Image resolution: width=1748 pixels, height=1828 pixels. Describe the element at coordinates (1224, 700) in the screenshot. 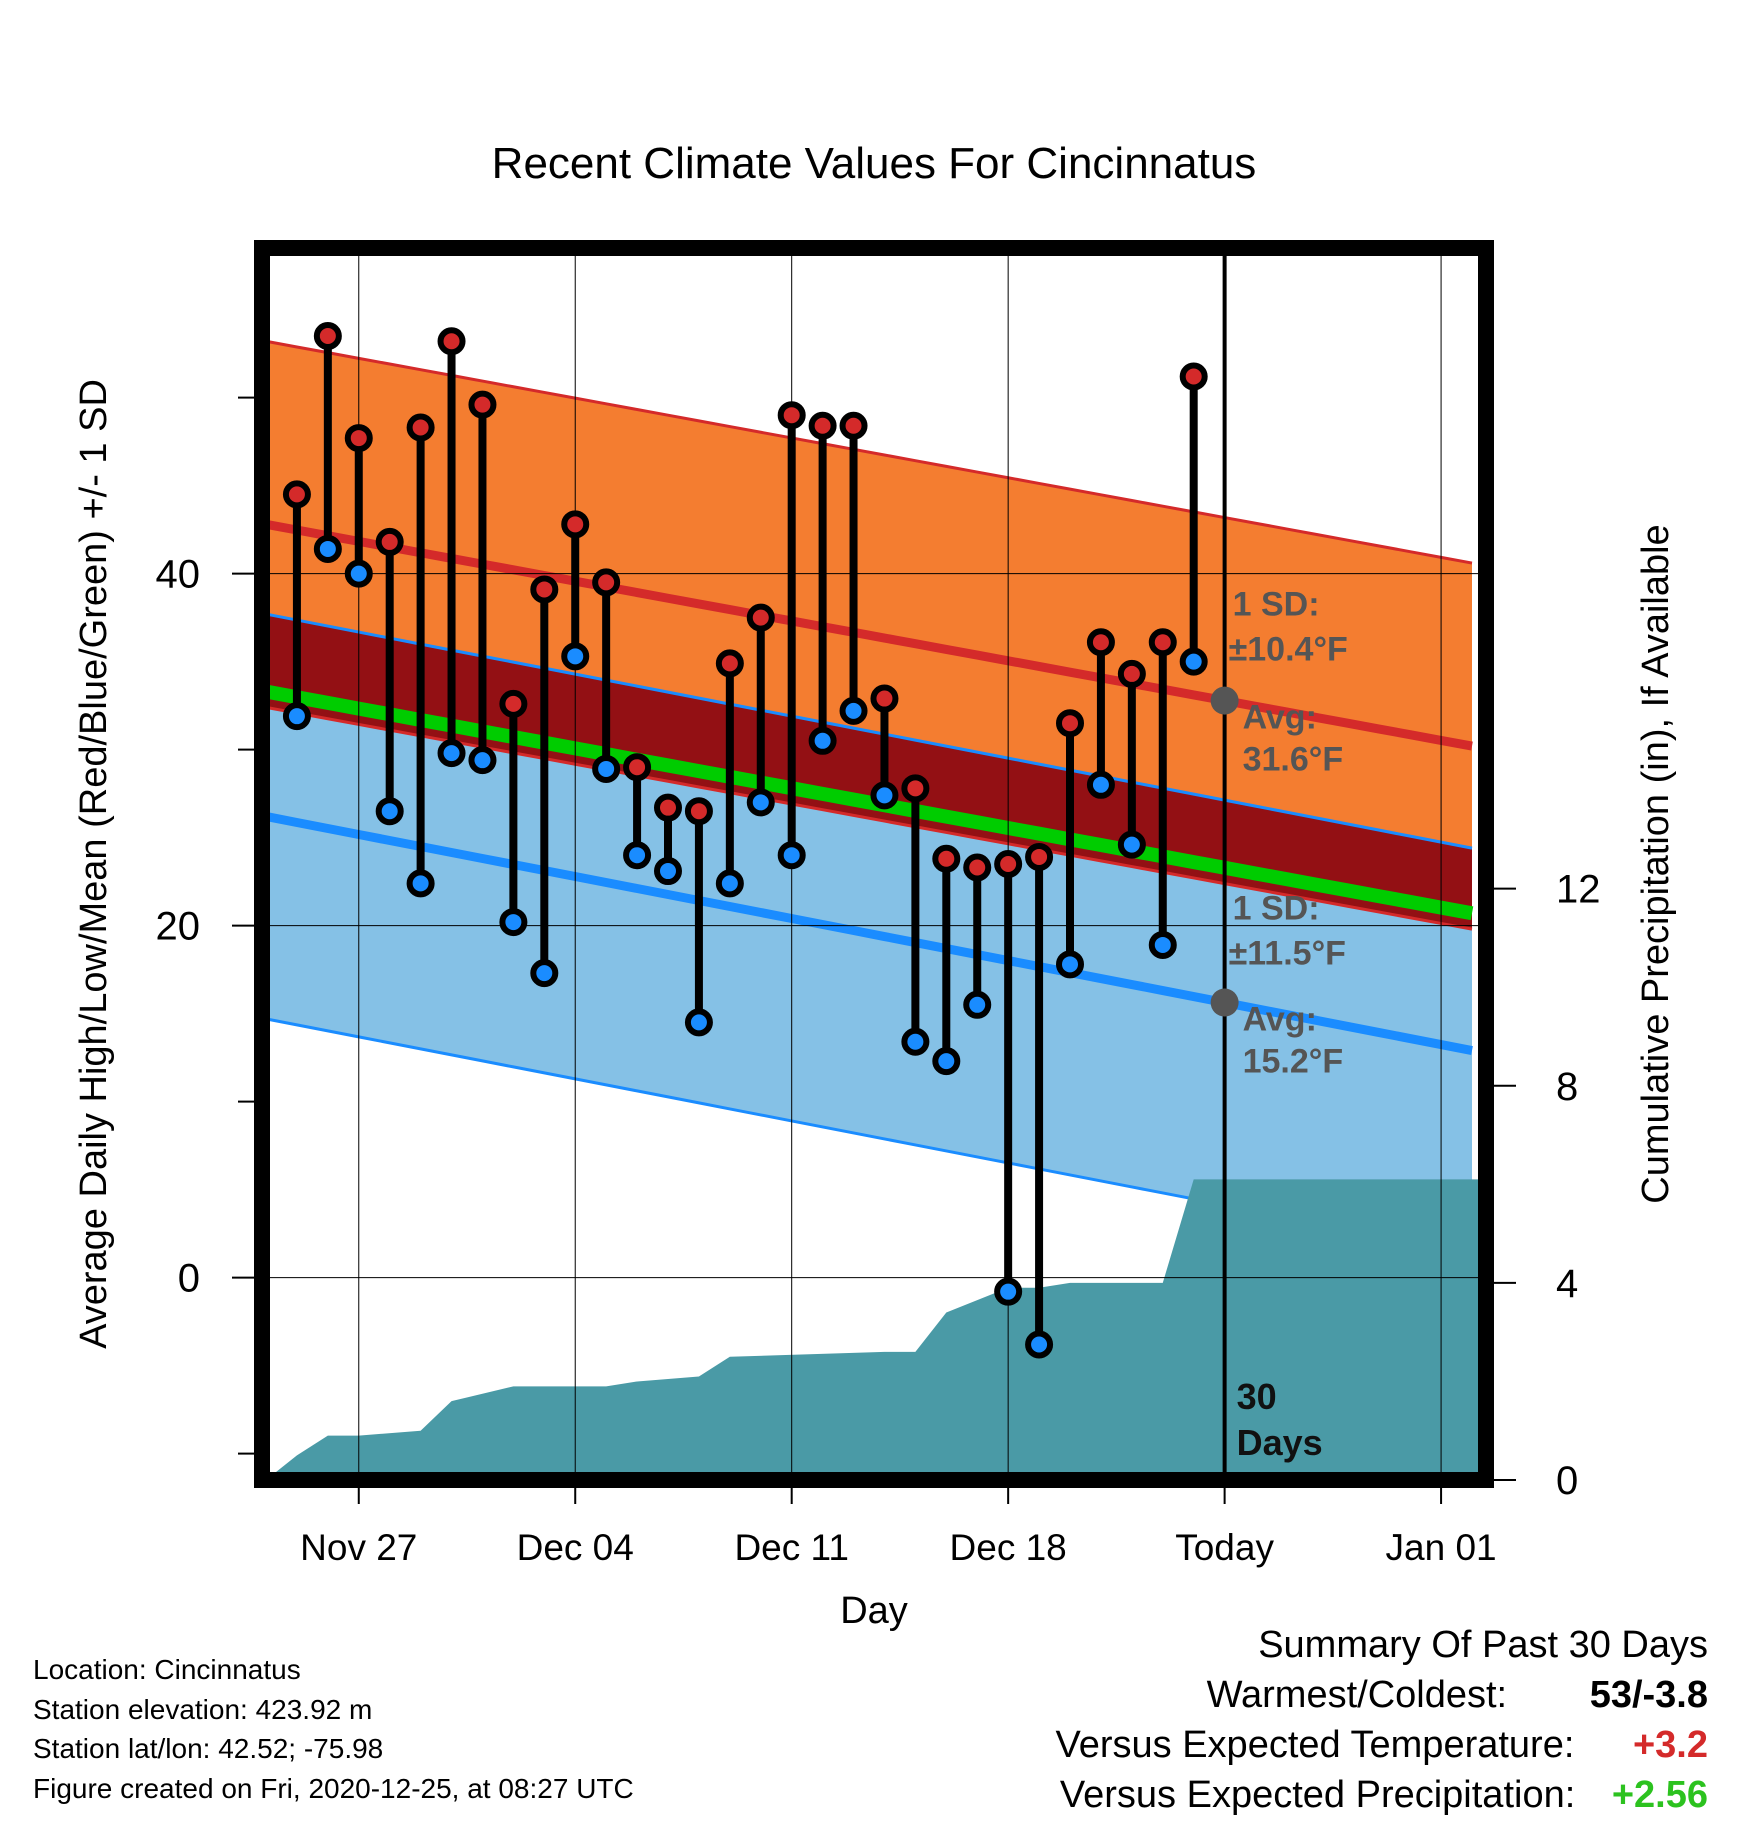

I see `high-normal-today-dot` at that location.